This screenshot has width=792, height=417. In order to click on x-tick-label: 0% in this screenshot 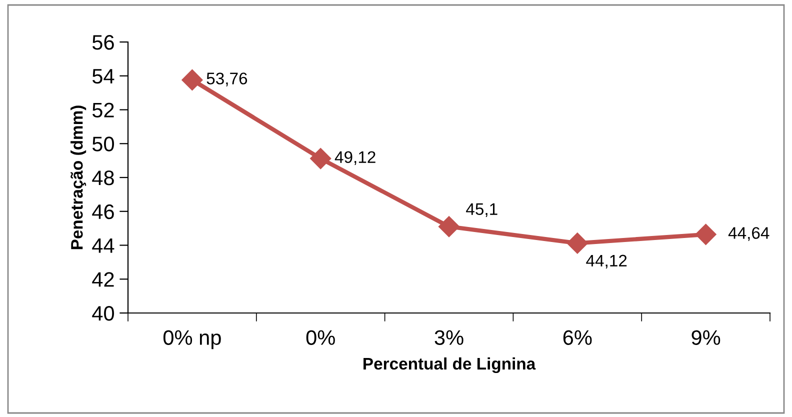, I will do `click(320, 337)`.